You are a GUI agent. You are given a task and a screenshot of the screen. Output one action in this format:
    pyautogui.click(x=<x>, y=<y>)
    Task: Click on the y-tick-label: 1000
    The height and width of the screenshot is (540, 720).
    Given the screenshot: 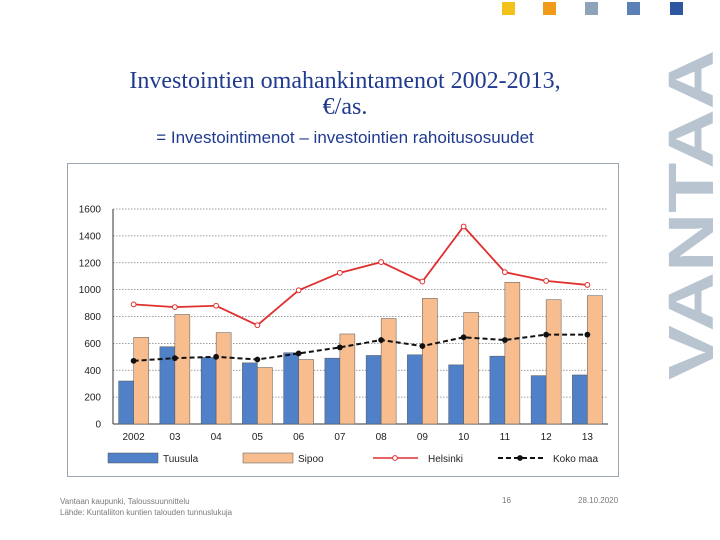 What is the action you would take?
    pyautogui.click(x=90, y=290)
    